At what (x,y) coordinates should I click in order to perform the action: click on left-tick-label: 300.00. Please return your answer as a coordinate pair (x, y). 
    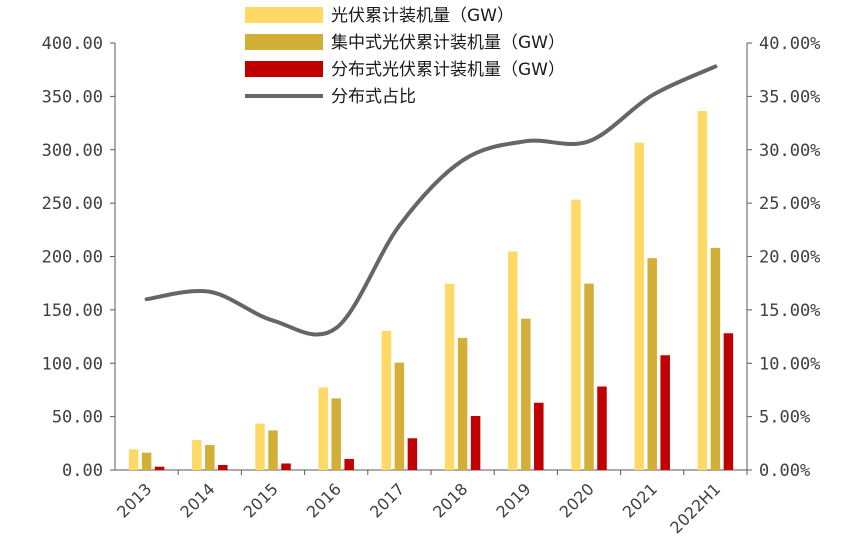
    Looking at the image, I should click on (72, 151).